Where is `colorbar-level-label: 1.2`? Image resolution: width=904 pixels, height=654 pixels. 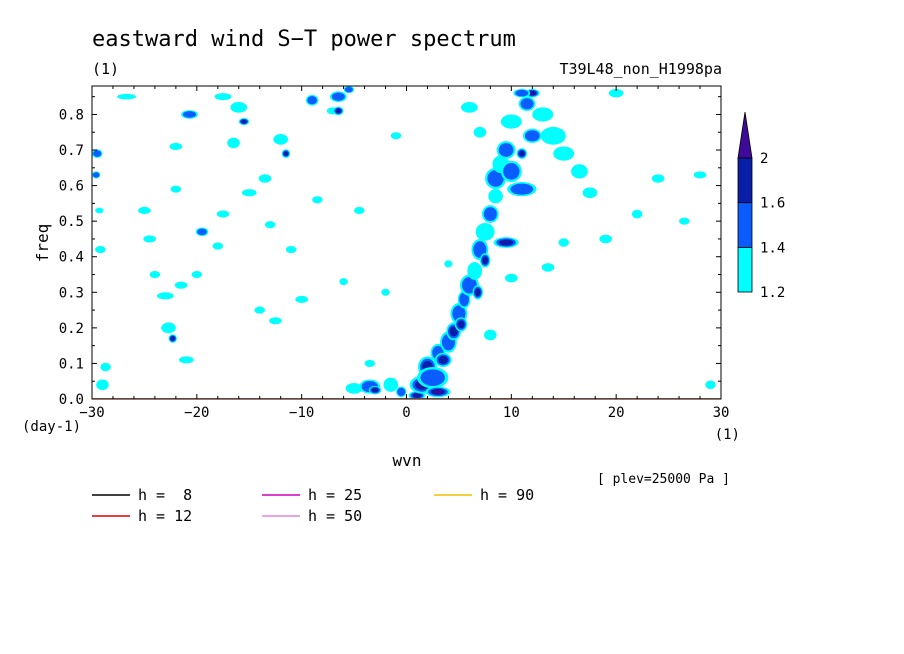 colorbar-level-label: 1.2 is located at coordinates (772, 293).